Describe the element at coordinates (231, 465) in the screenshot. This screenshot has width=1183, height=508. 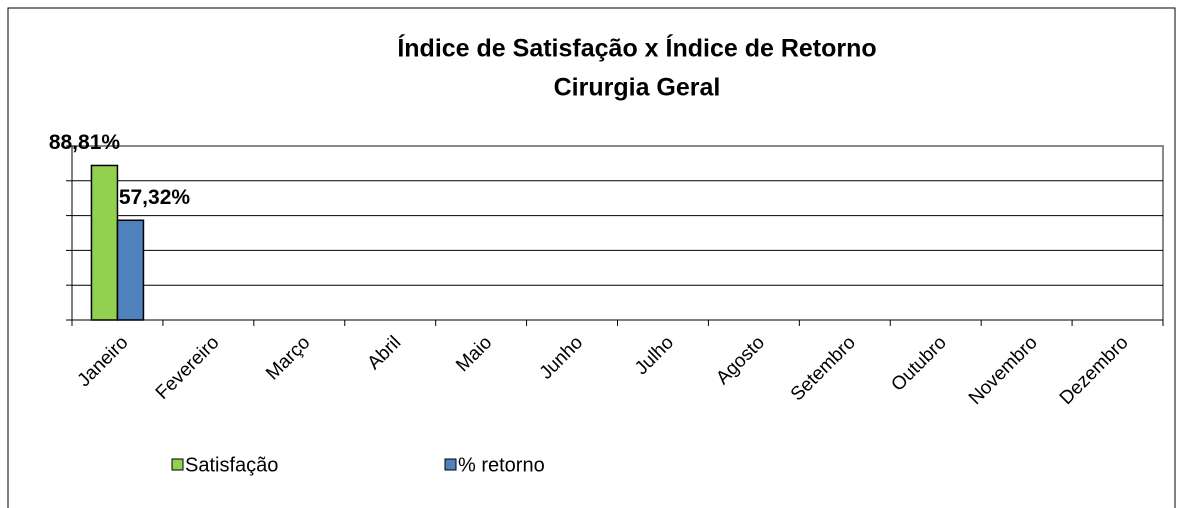
I see `legend-label: Satisfação` at that location.